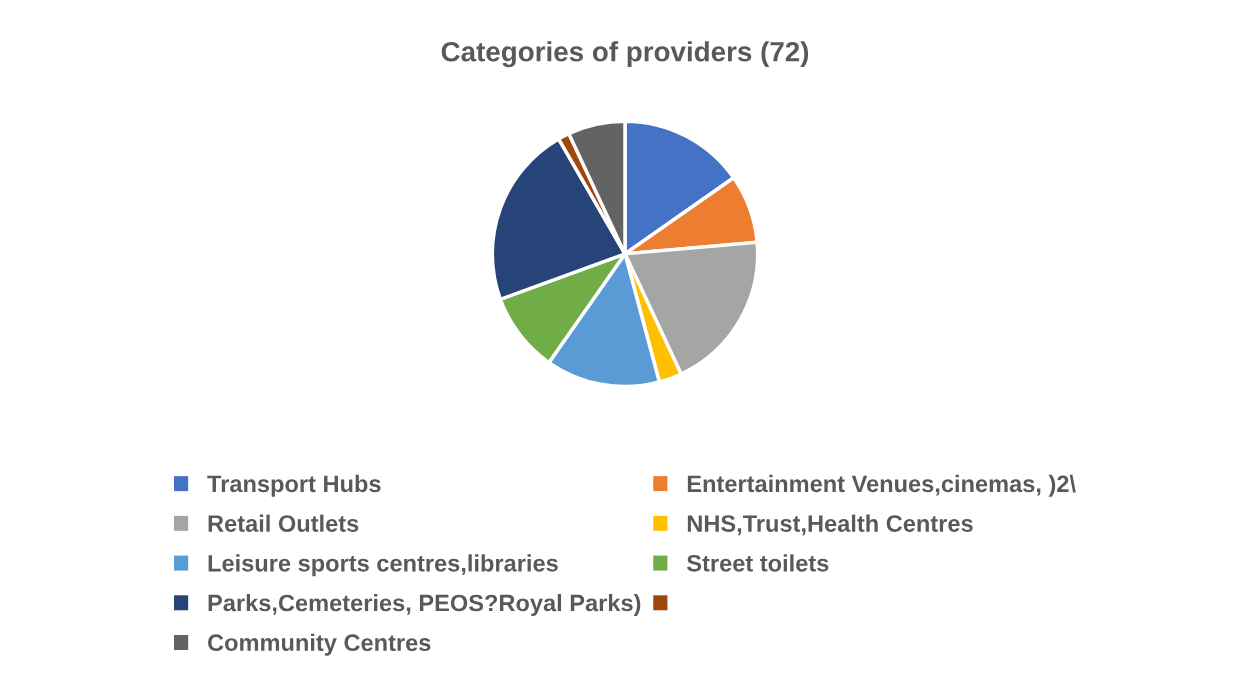 The width and height of the screenshot is (1250, 677). What do you see at coordinates (830, 525) in the screenshot?
I see `legend-label: NHS,Trust,Health Centres` at bounding box center [830, 525].